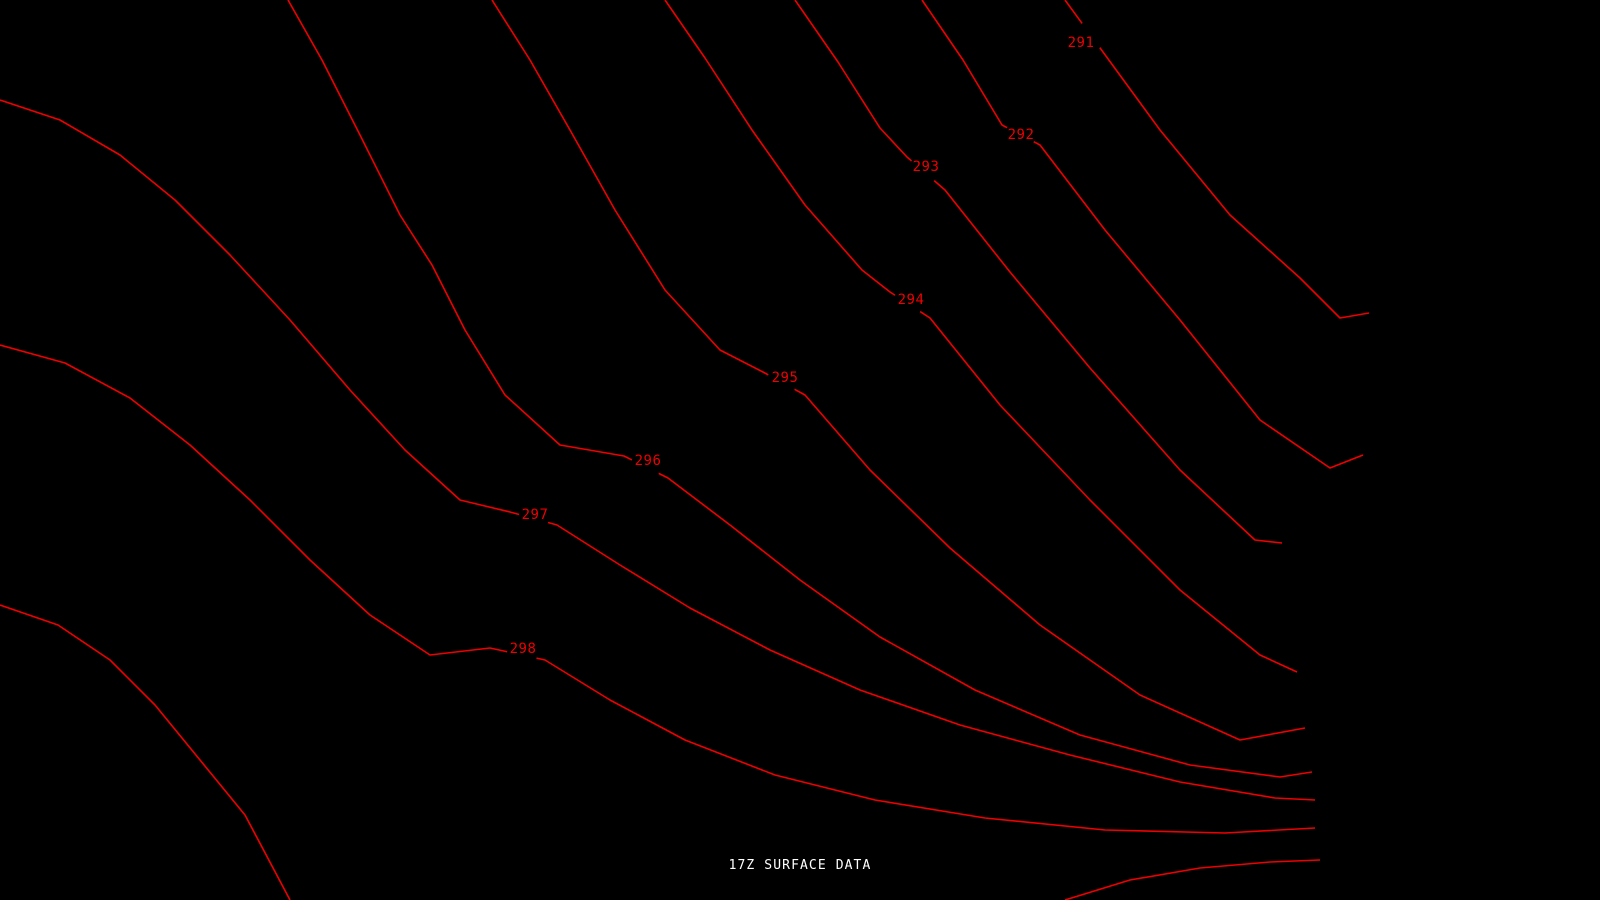 The width and height of the screenshot is (1600, 900). I want to click on contour-label: 296, so click(648, 461).